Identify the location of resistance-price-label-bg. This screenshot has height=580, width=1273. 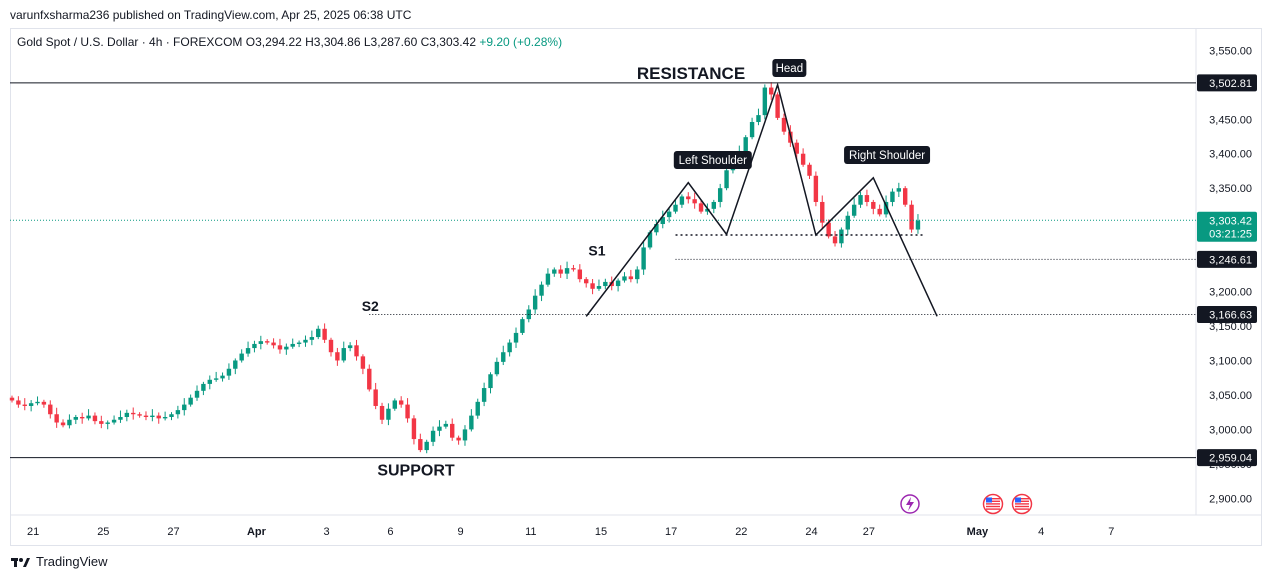
(1227, 83).